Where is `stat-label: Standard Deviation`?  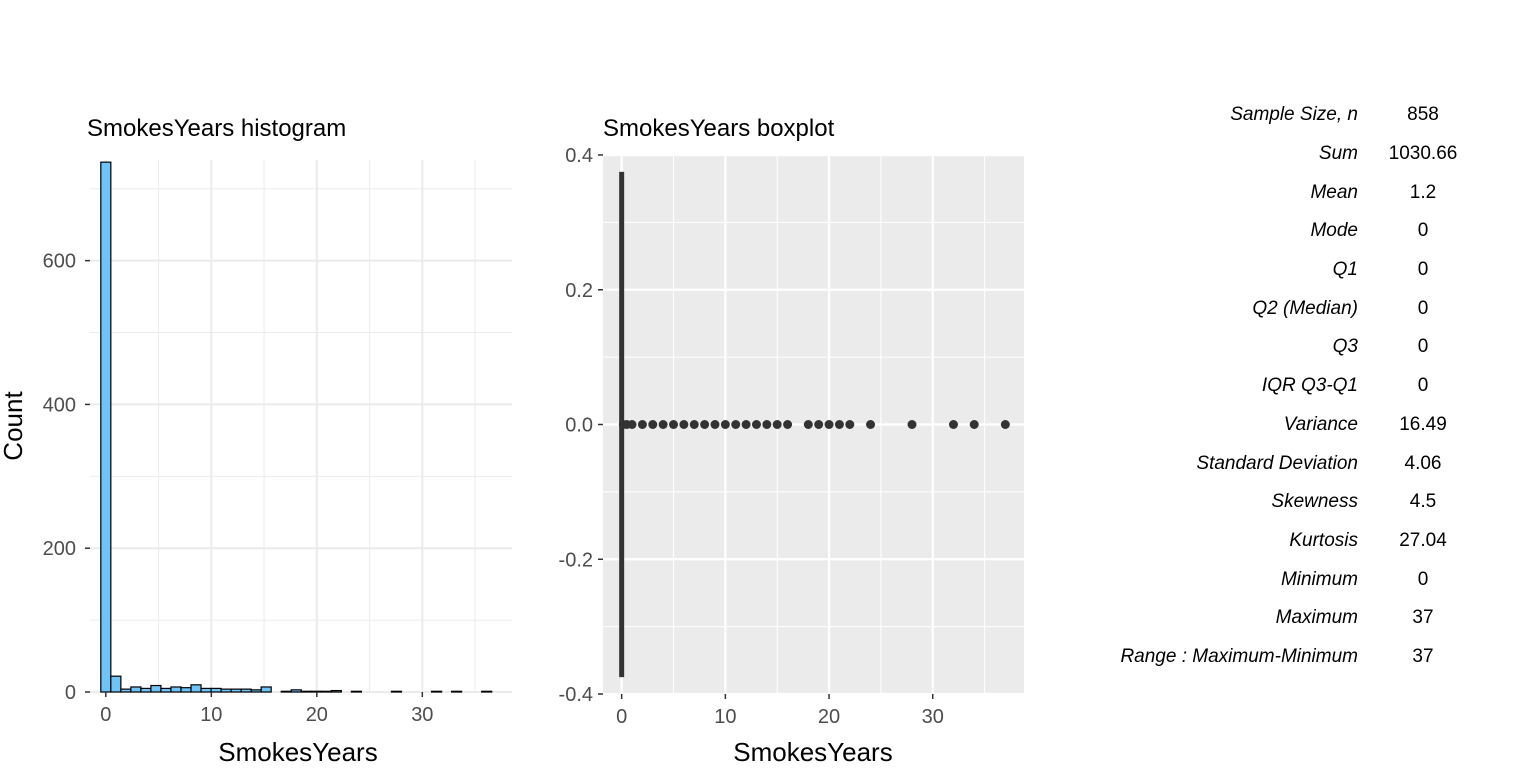 stat-label: Standard Deviation is located at coordinates (1277, 463).